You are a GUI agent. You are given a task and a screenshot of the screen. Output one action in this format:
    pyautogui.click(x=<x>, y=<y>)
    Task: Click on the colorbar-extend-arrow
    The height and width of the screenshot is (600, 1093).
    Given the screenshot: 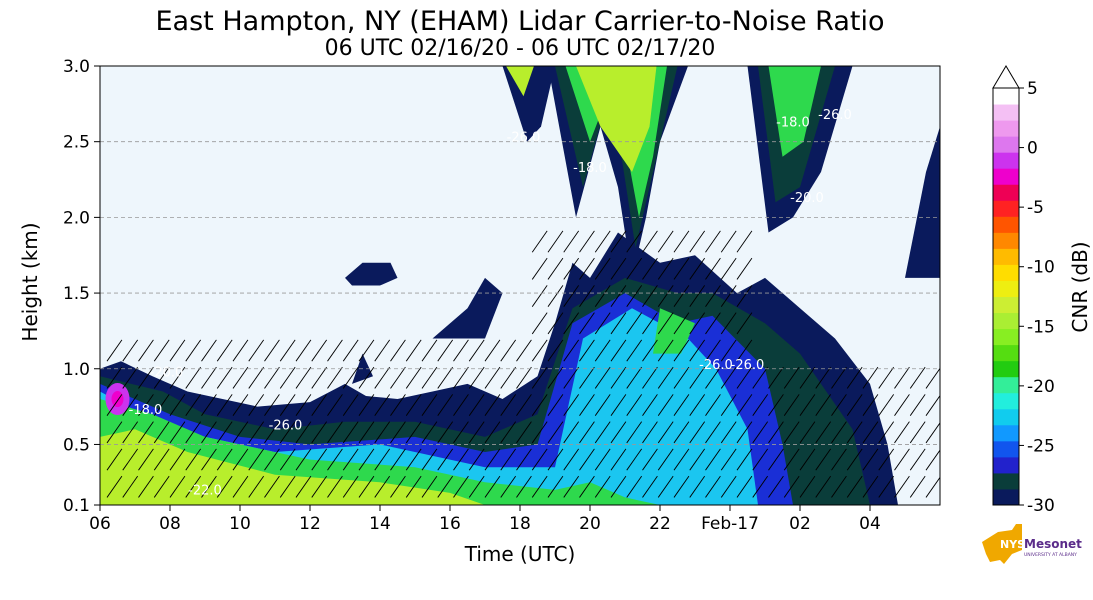 What is the action you would take?
    pyautogui.click(x=1006, y=77)
    